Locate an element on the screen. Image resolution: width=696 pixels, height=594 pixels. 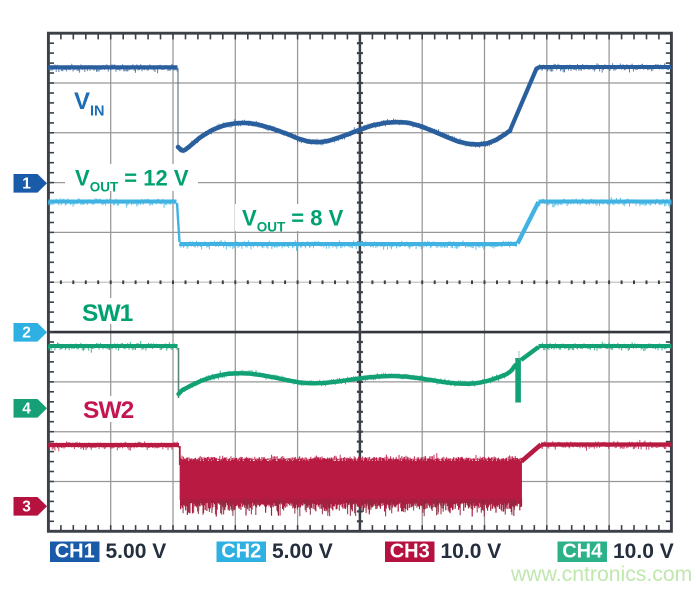
svg-text: 4 is located at coordinates (26, 409).